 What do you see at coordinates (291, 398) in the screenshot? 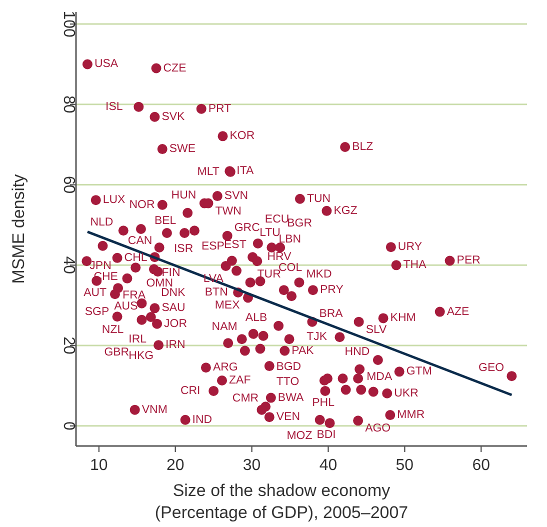
I see `annotation: BWA` at bounding box center [291, 398].